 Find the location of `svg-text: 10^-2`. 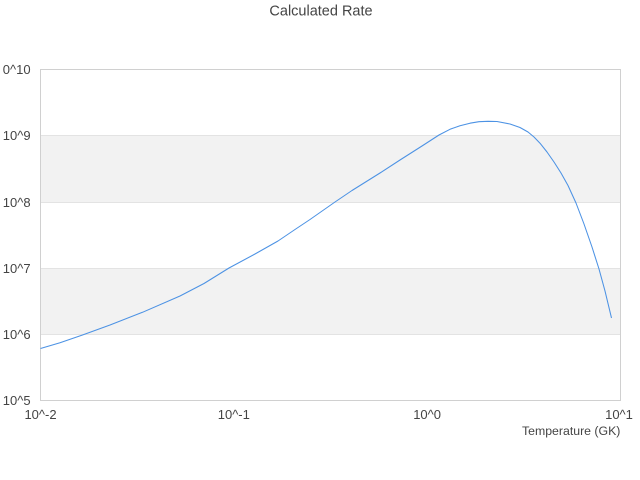

svg-text: 10^-2 is located at coordinates (40, 414).